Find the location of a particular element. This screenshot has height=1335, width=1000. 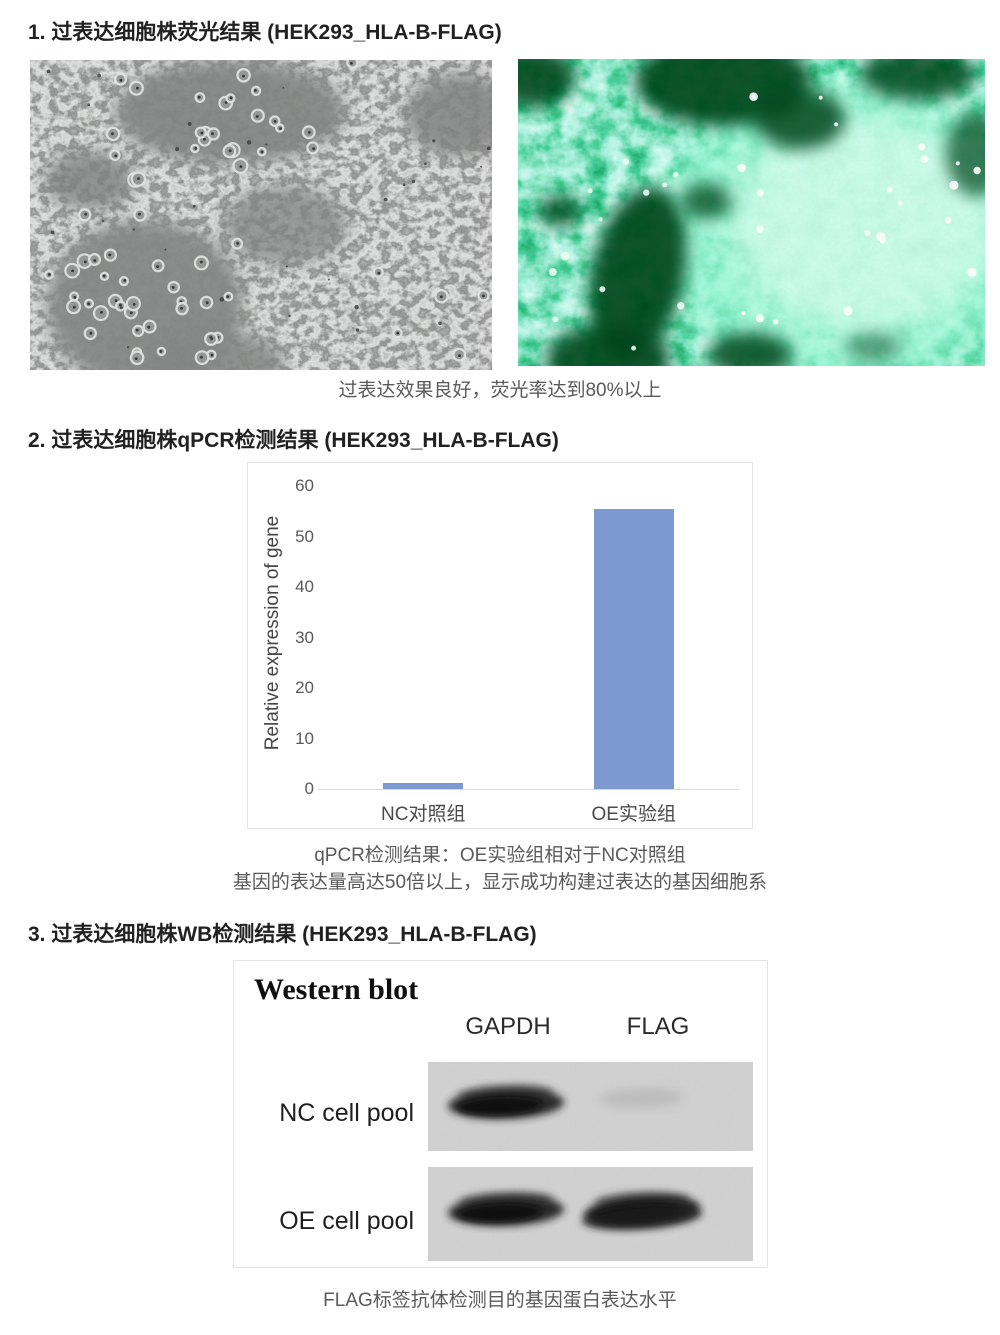

section3-title: 3. 过表达细胞株WB检测结果 (HEK293_HLA-B-FLAG) is located at coordinates (282, 934).